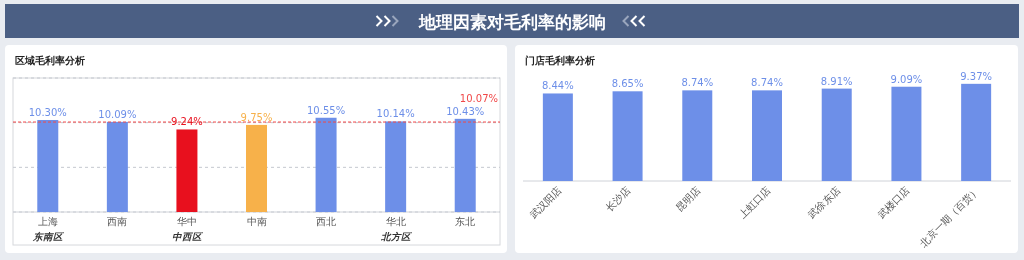  I want to click on data-label: 9.37%, so click(976, 76).